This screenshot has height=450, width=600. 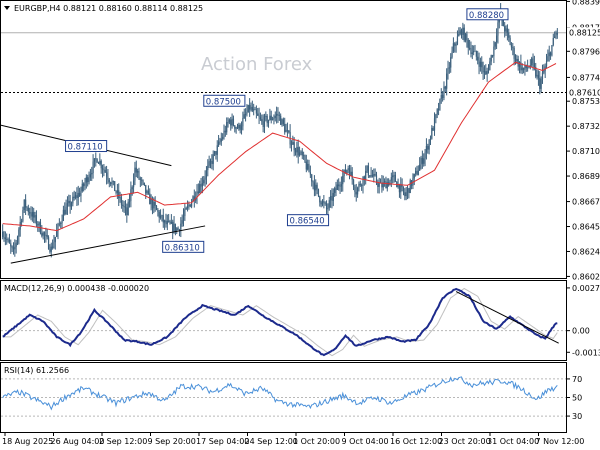 I want to click on macd-tick-label: 0.002735, so click(x=586, y=288).